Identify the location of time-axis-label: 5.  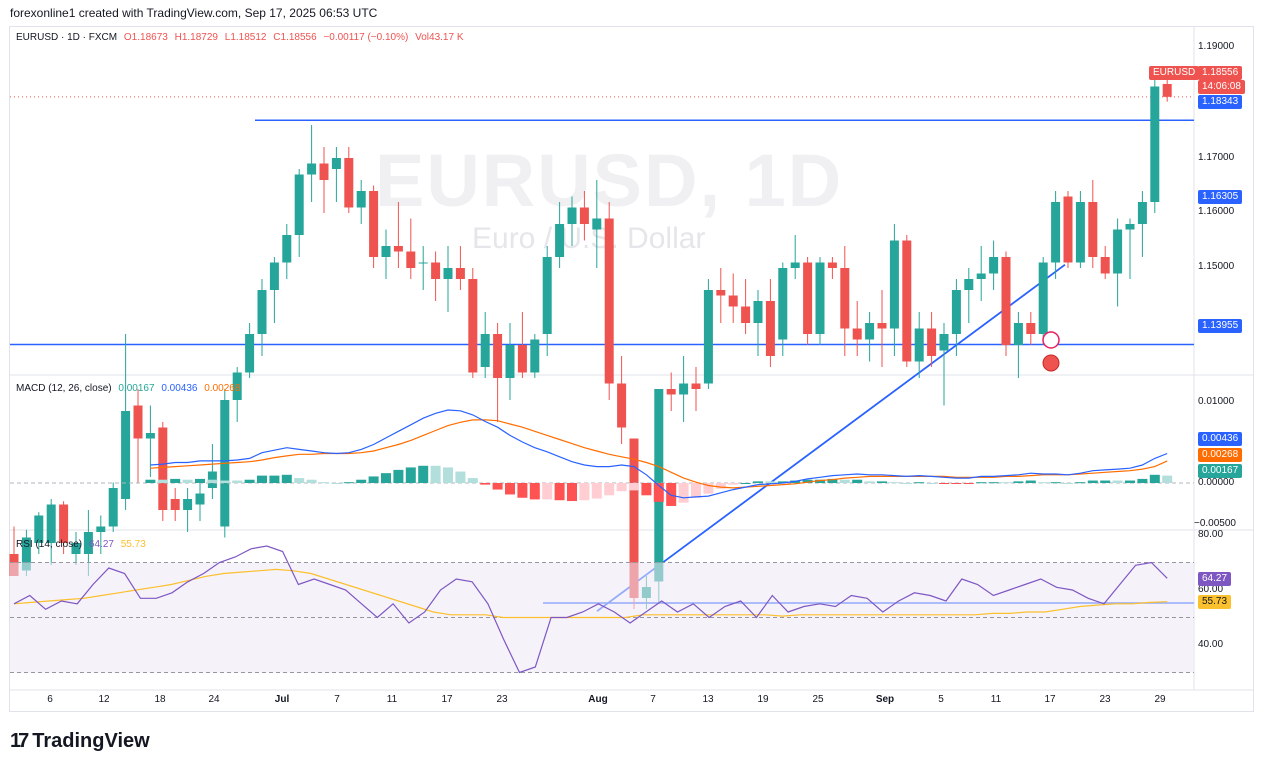
(941, 699).